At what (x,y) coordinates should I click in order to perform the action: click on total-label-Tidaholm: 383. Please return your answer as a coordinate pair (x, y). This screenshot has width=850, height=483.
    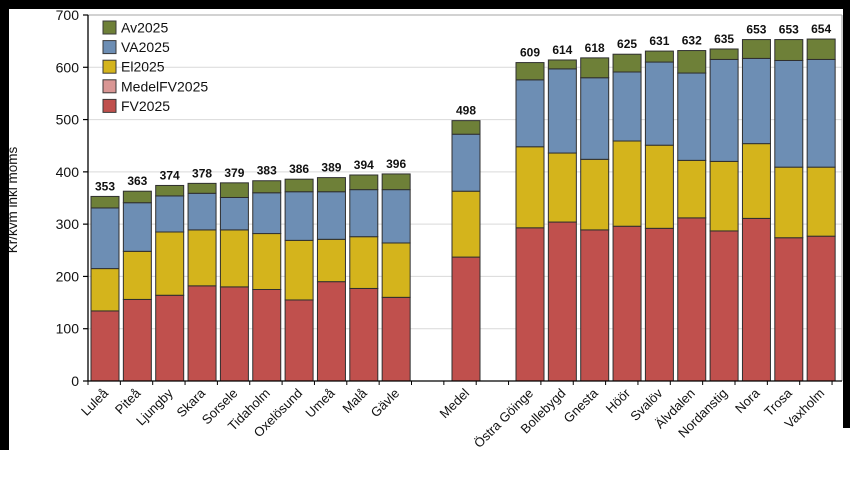
    Looking at the image, I should click on (267, 171).